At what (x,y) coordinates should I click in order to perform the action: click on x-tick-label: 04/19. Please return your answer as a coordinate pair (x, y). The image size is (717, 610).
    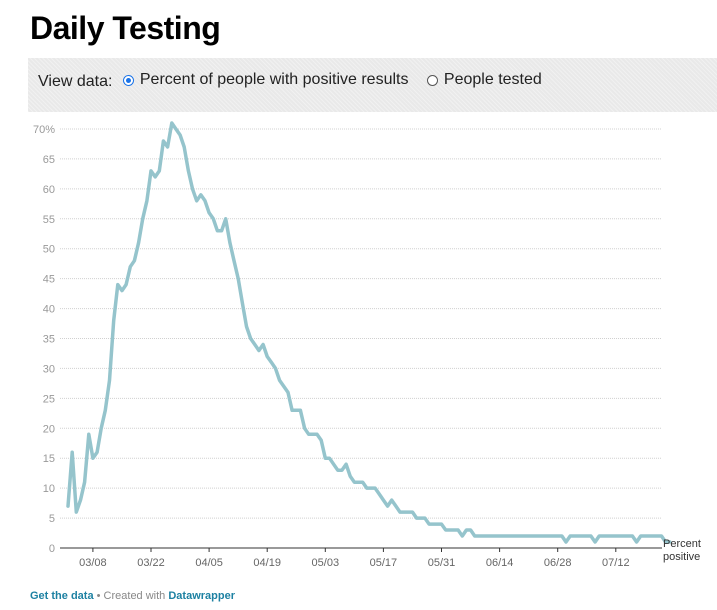
    Looking at the image, I should click on (267, 563).